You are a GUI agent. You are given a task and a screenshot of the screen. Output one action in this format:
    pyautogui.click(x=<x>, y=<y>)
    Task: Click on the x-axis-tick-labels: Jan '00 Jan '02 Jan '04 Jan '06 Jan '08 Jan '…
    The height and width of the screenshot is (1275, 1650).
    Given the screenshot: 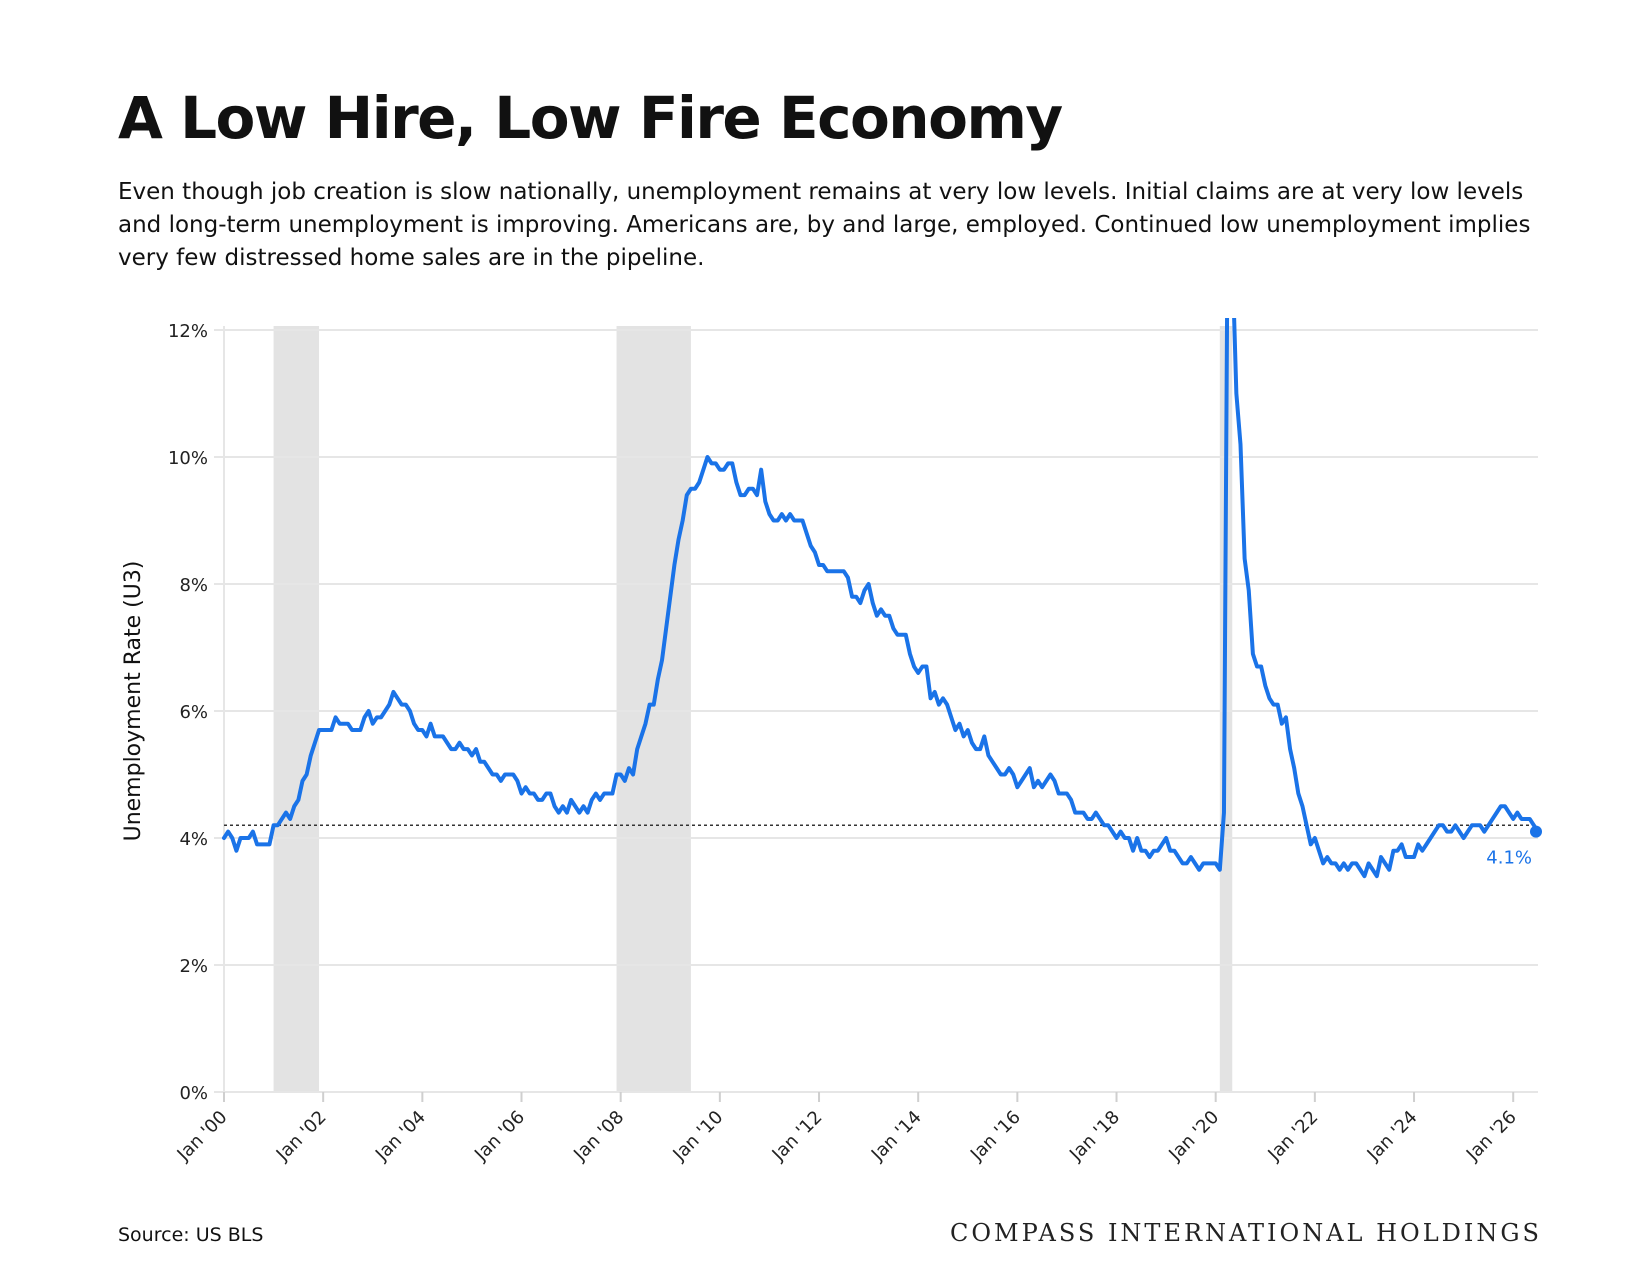 What is the action you would take?
    pyautogui.click(x=847, y=1136)
    